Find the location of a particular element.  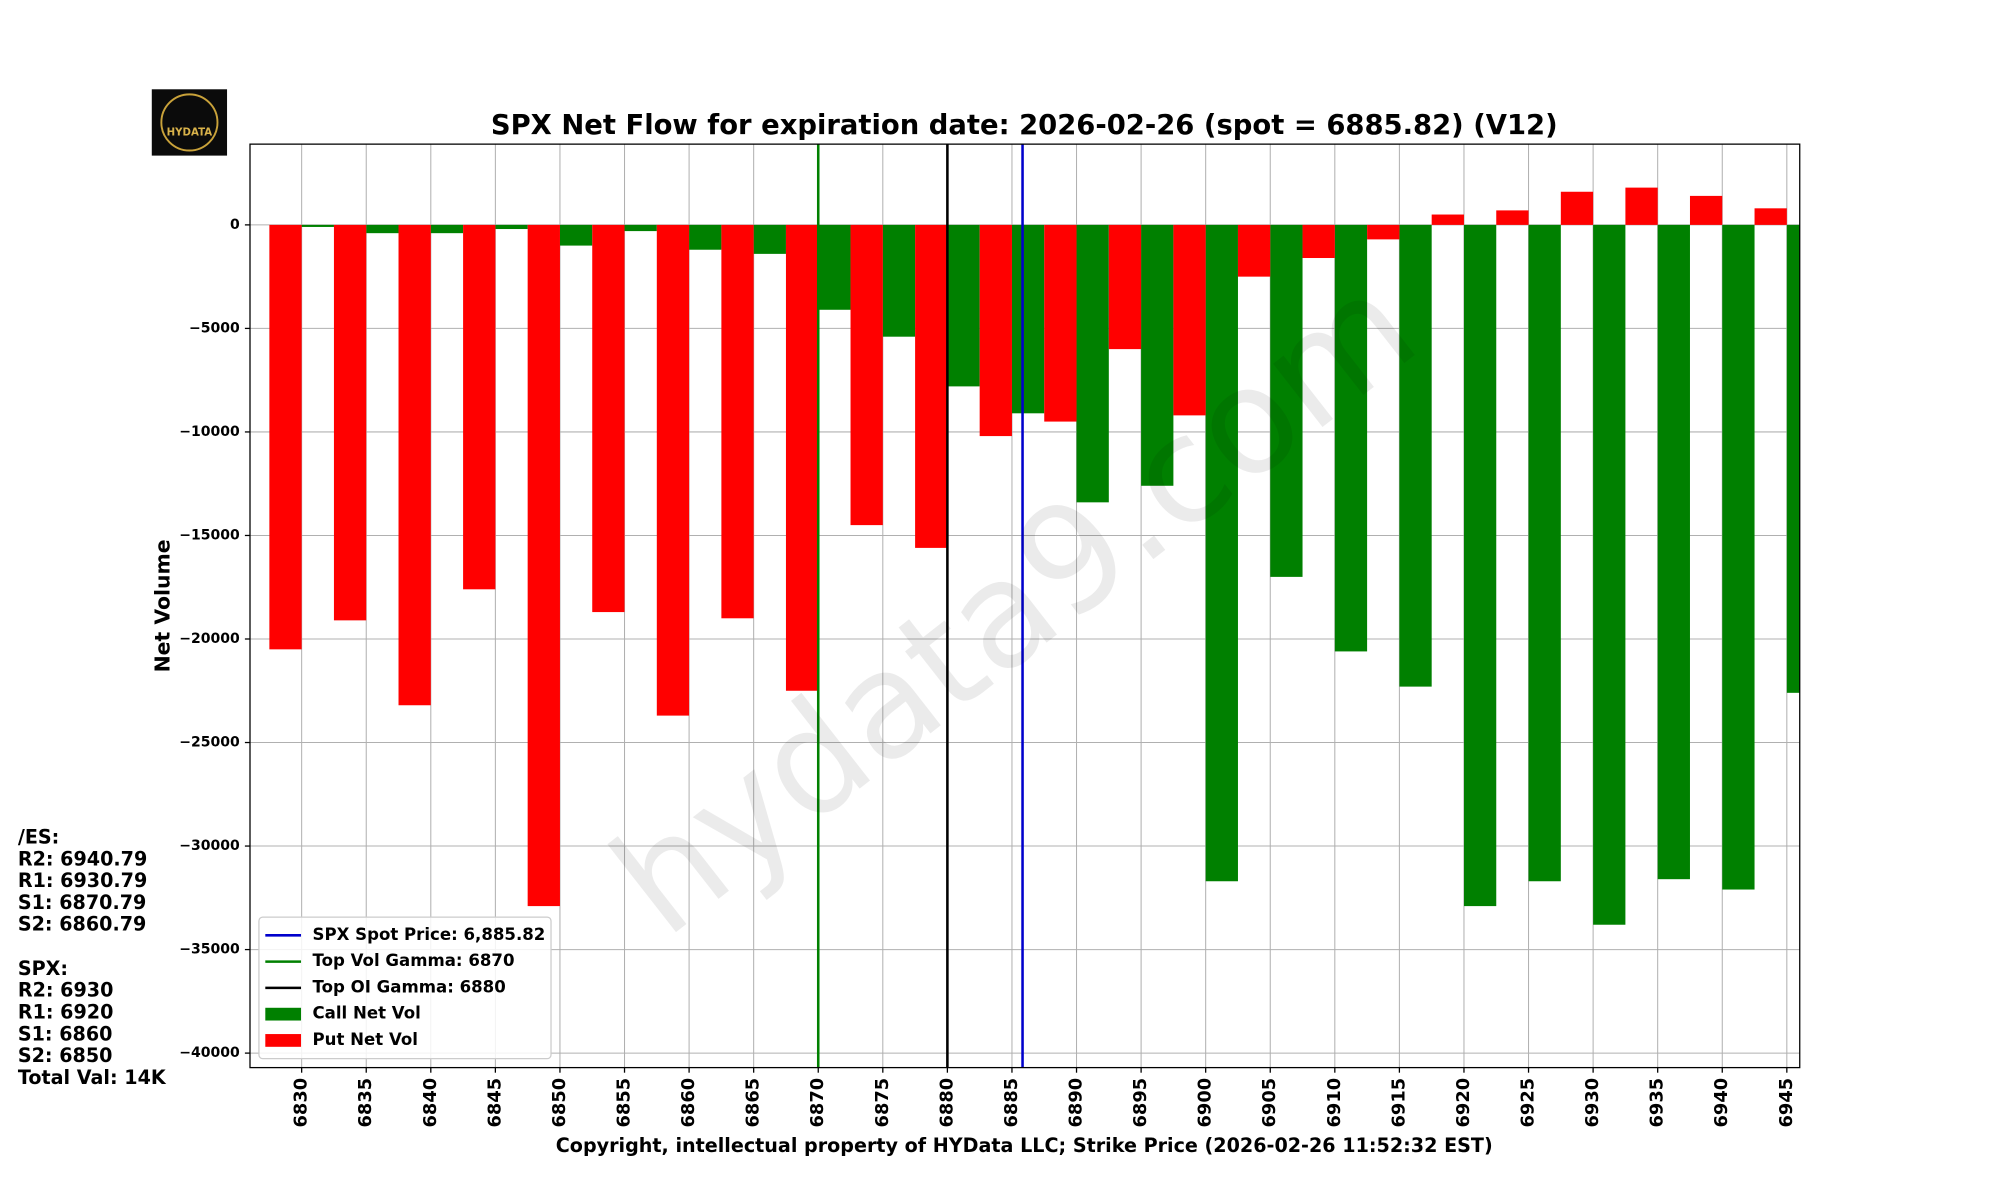

logo-text: HYDATA is located at coordinates (190, 133).